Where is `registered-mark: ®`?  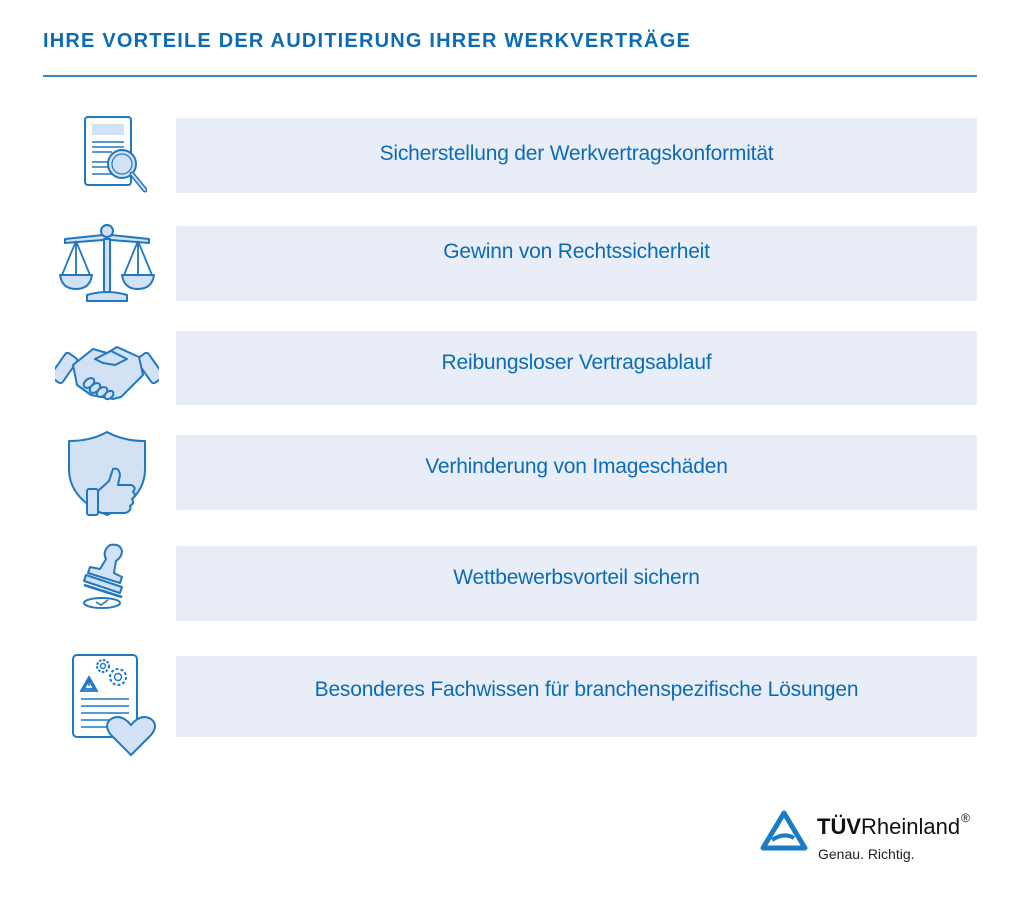
registered-mark: ® is located at coordinates (965, 818).